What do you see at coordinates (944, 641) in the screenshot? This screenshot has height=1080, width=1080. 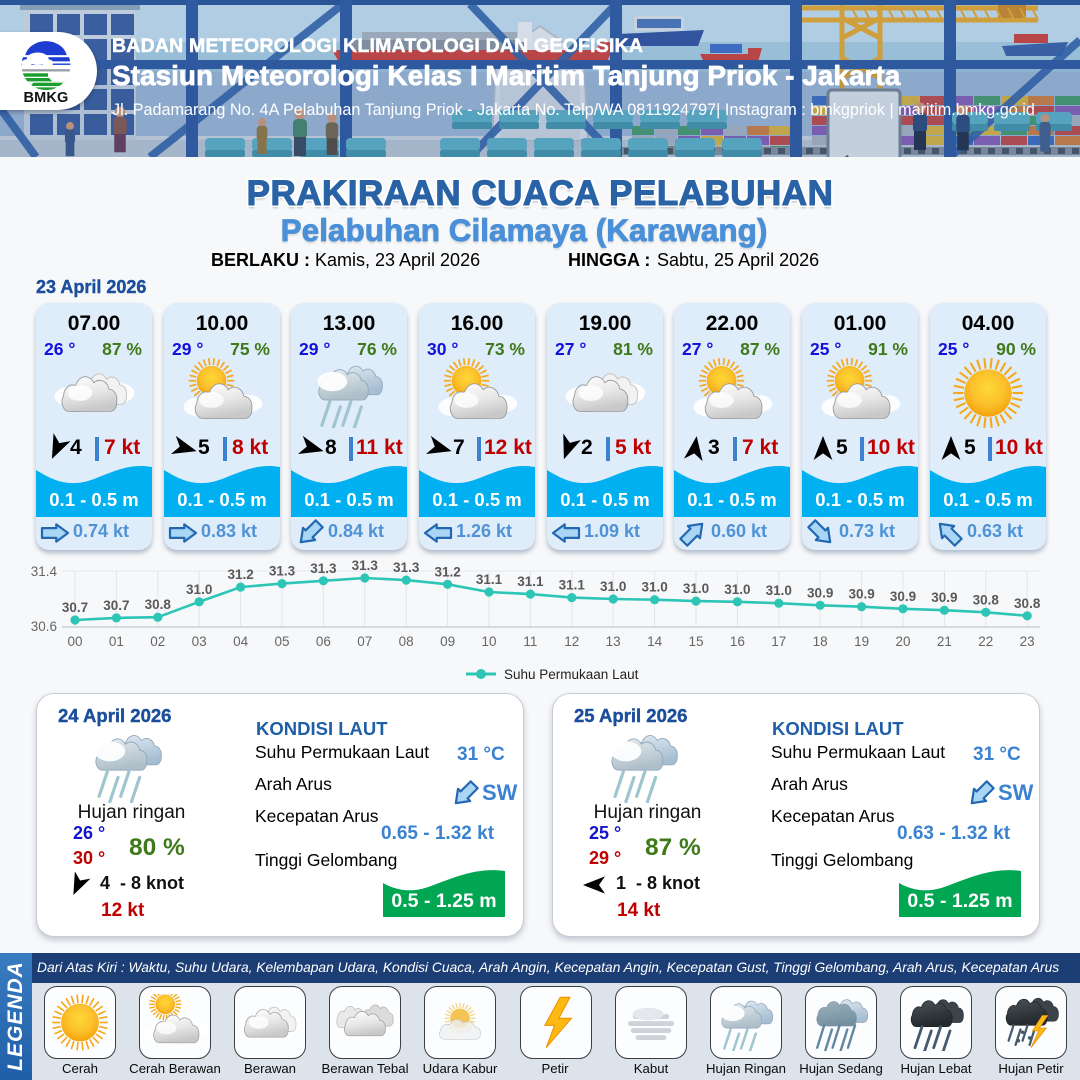 I see `svg-text: 21` at bounding box center [944, 641].